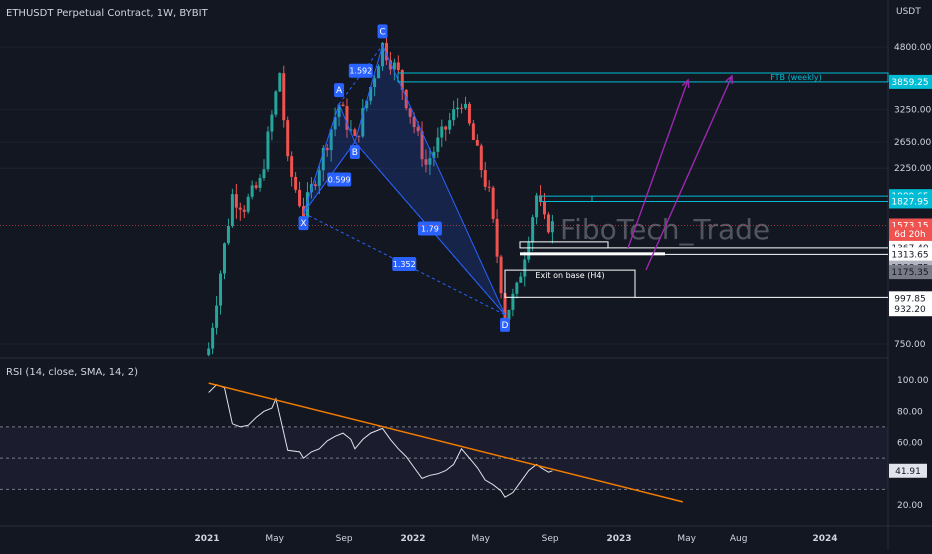 This screenshot has height=554, width=932. I want to click on currency-label: USDT, so click(908, 12).